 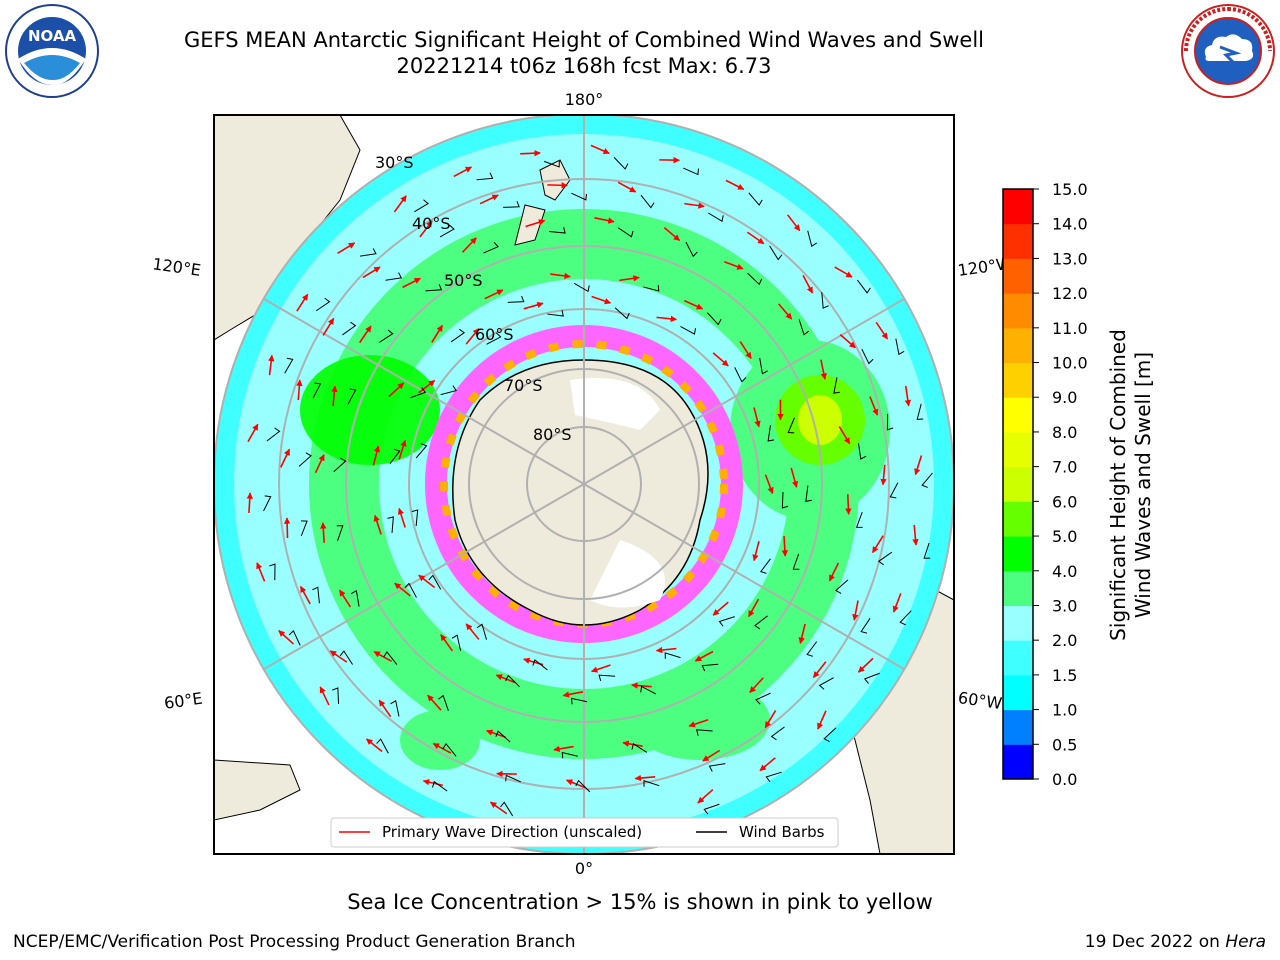 What do you see at coordinates (494, 334) in the screenshot?
I see `lat-label-60s: 60°S` at bounding box center [494, 334].